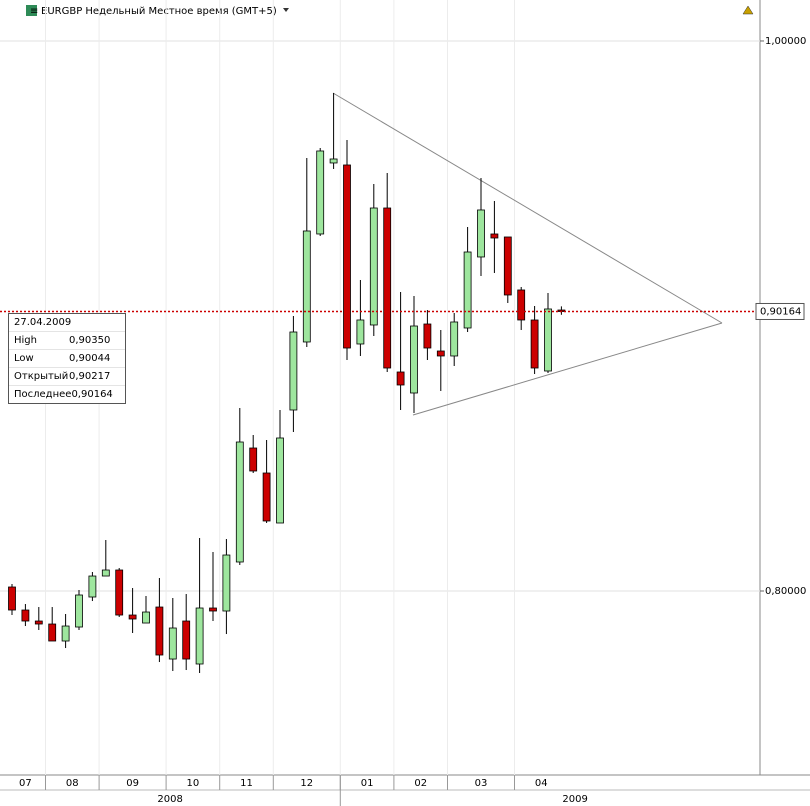 Image resolution: width=810 pixels, height=806 pixels. I want to click on info-key: Последнее, so click(43, 394).